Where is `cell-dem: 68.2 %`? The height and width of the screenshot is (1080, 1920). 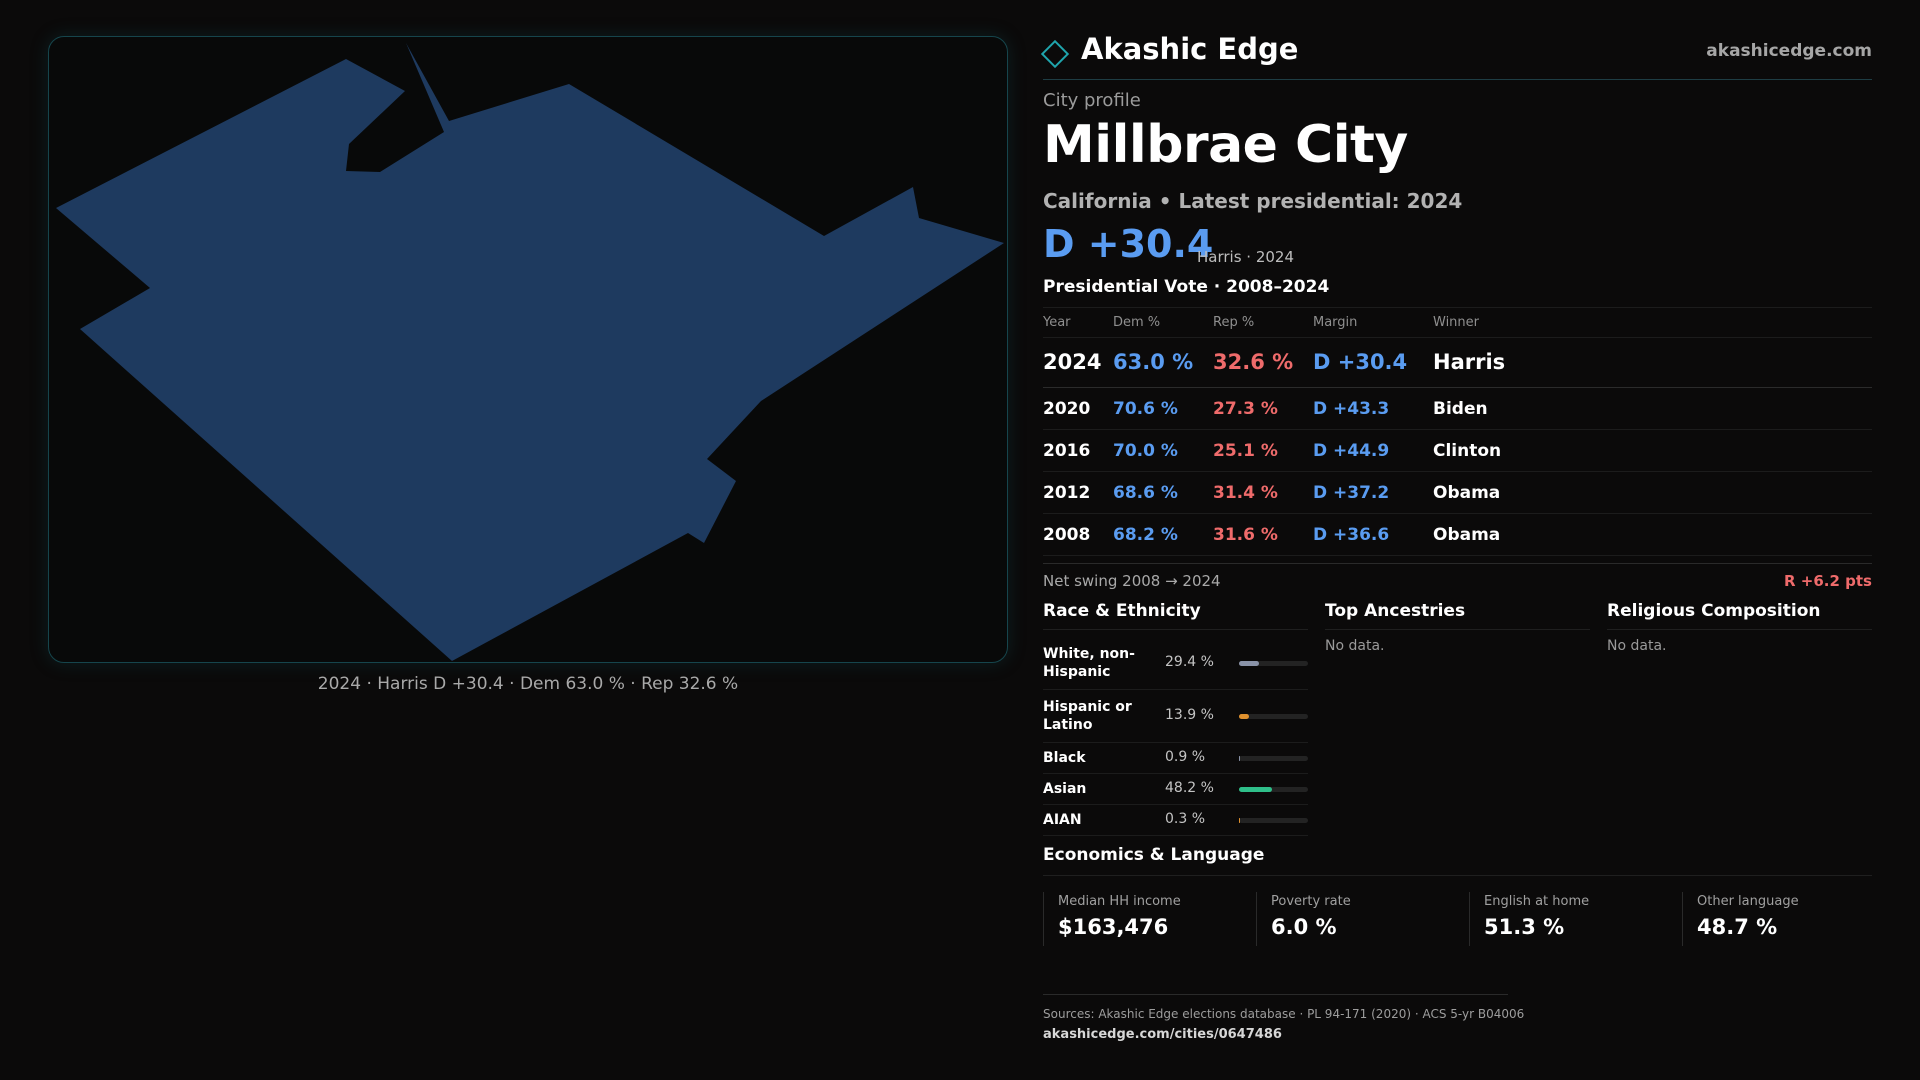
cell-dem: 68.2 % is located at coordinates (1145, 535).